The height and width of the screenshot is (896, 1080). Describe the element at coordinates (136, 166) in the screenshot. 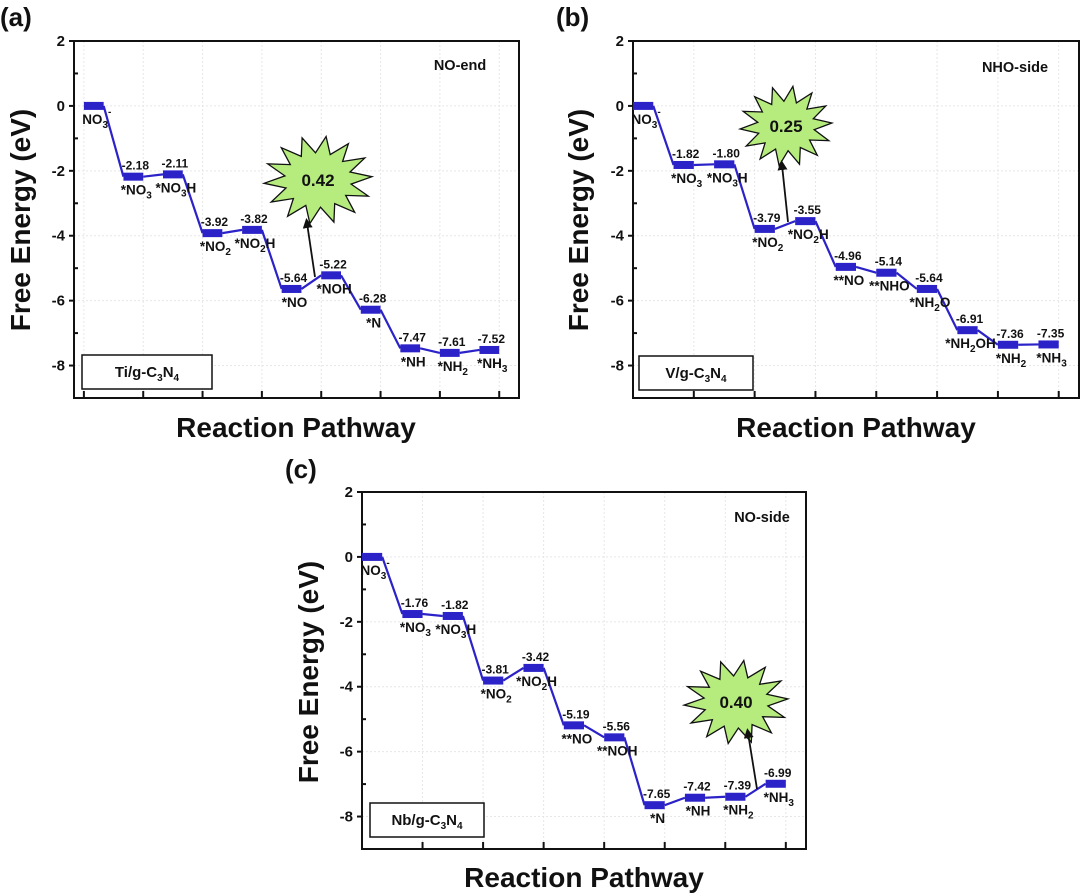

I see `energy-value-label: -2.18` at that location.